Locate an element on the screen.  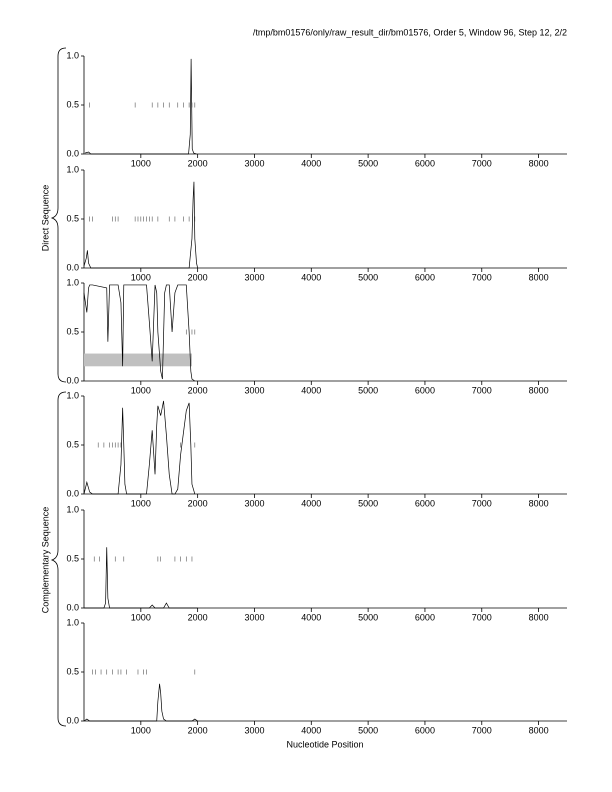
group-label: Direct Sequence is located at coordinates (45, 218).